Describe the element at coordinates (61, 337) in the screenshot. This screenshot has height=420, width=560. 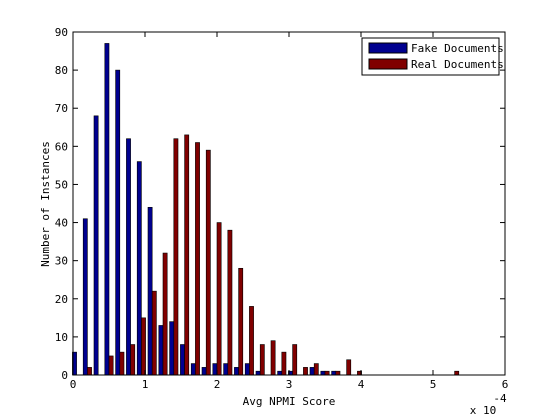
I see `y-tick-label-1: 10` at that location.